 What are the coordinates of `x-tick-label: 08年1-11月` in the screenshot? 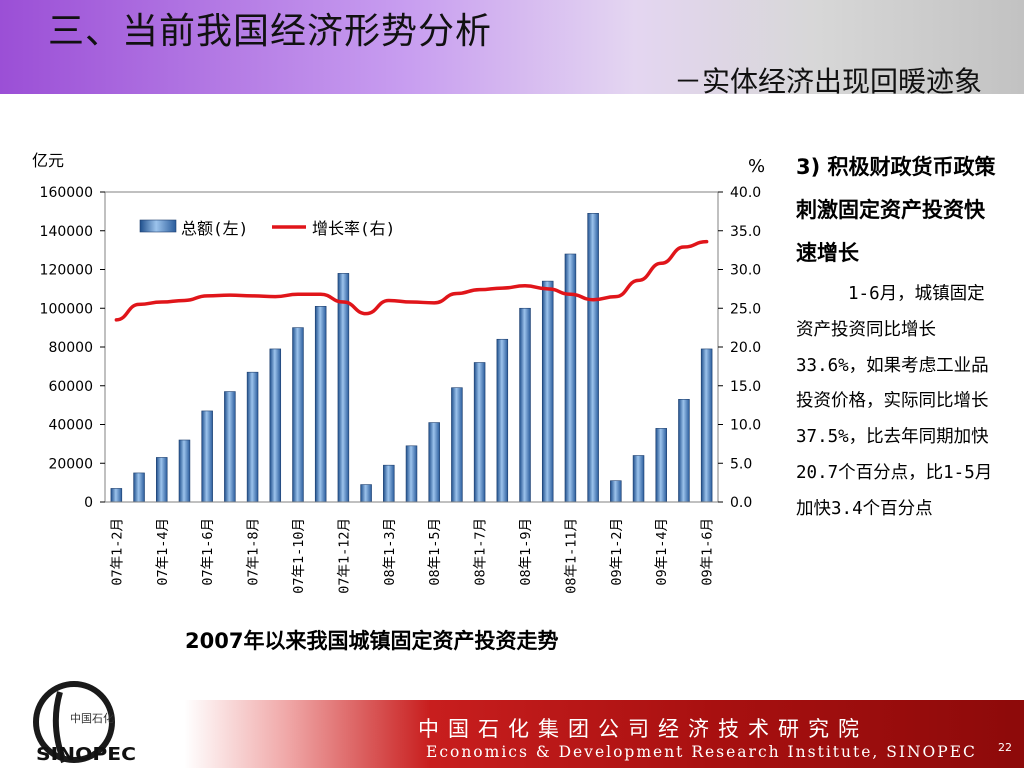 It's located at (571, 556).